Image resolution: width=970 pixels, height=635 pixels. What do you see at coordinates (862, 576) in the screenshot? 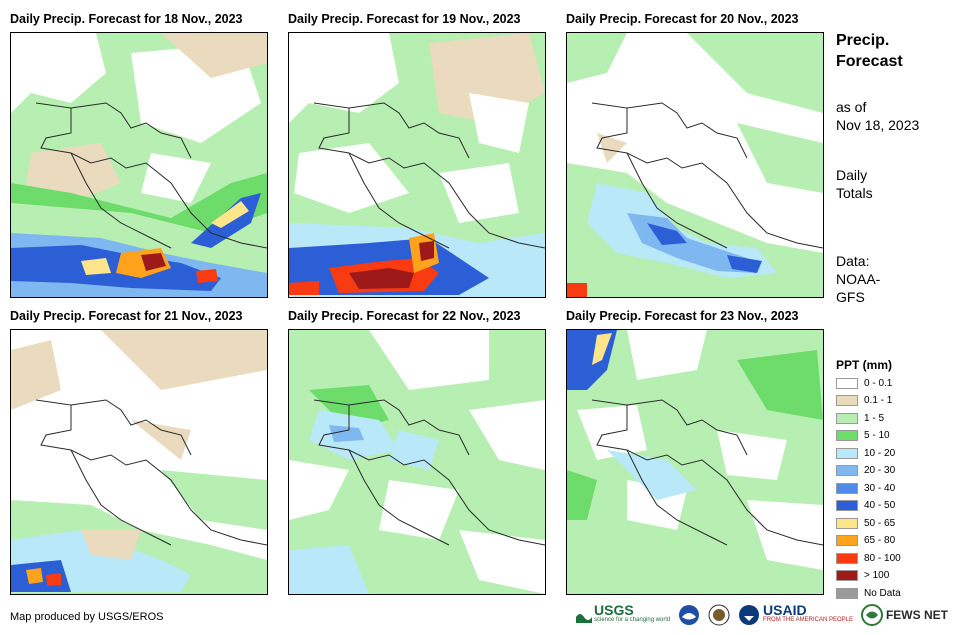
I see `legend-item: > 100` at bounding box center [862, 576].